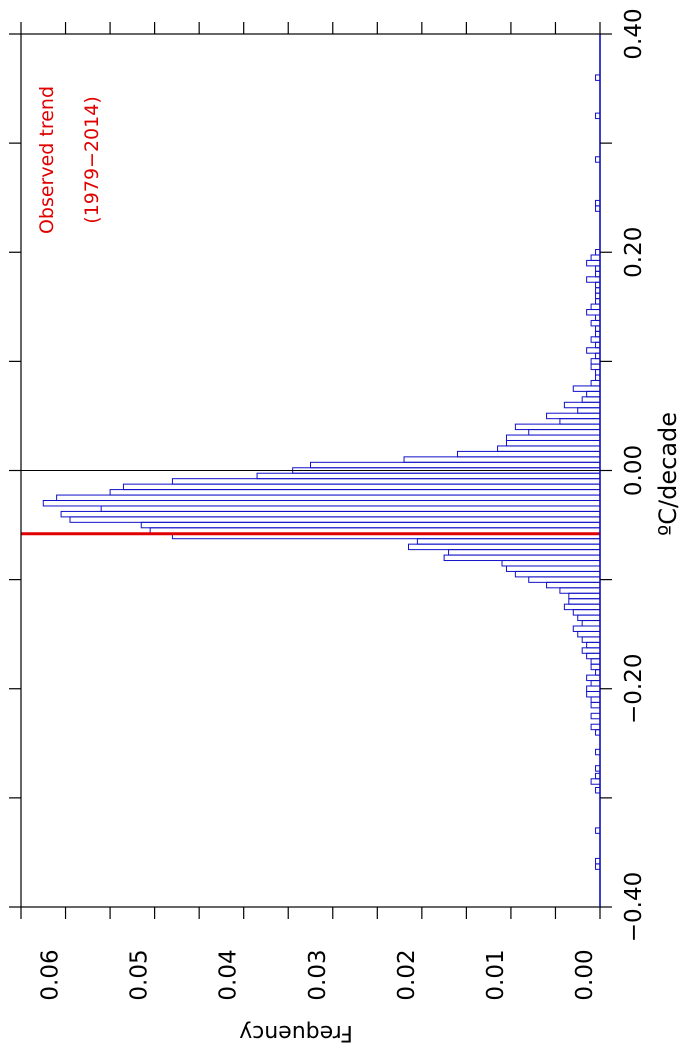  I want to click on y-tick-label: 0.03, so click(318, 974).